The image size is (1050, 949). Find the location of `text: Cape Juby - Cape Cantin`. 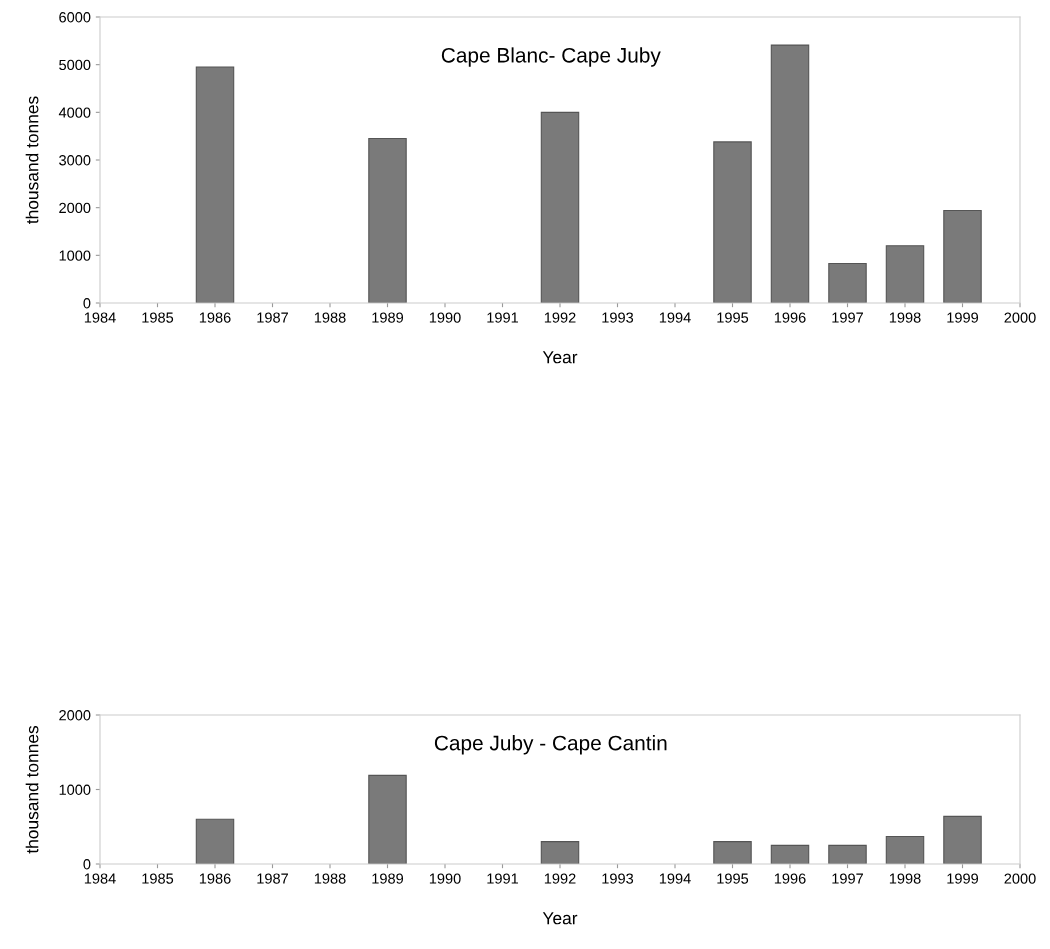

text: Cape Juby - Cape Cantin is located at coordinates (550, 745).